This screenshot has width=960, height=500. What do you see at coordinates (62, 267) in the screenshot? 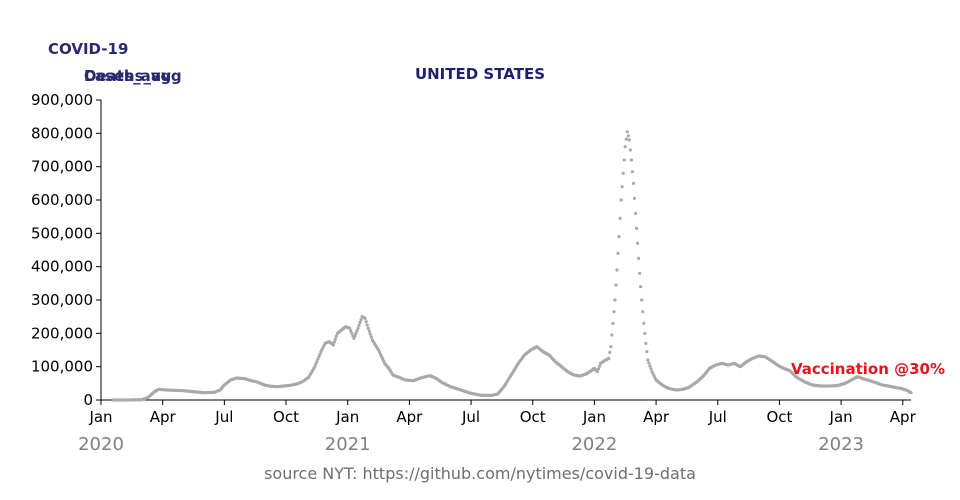
I see `y-tick-label: 400,000` at bounding box center [62, 267].